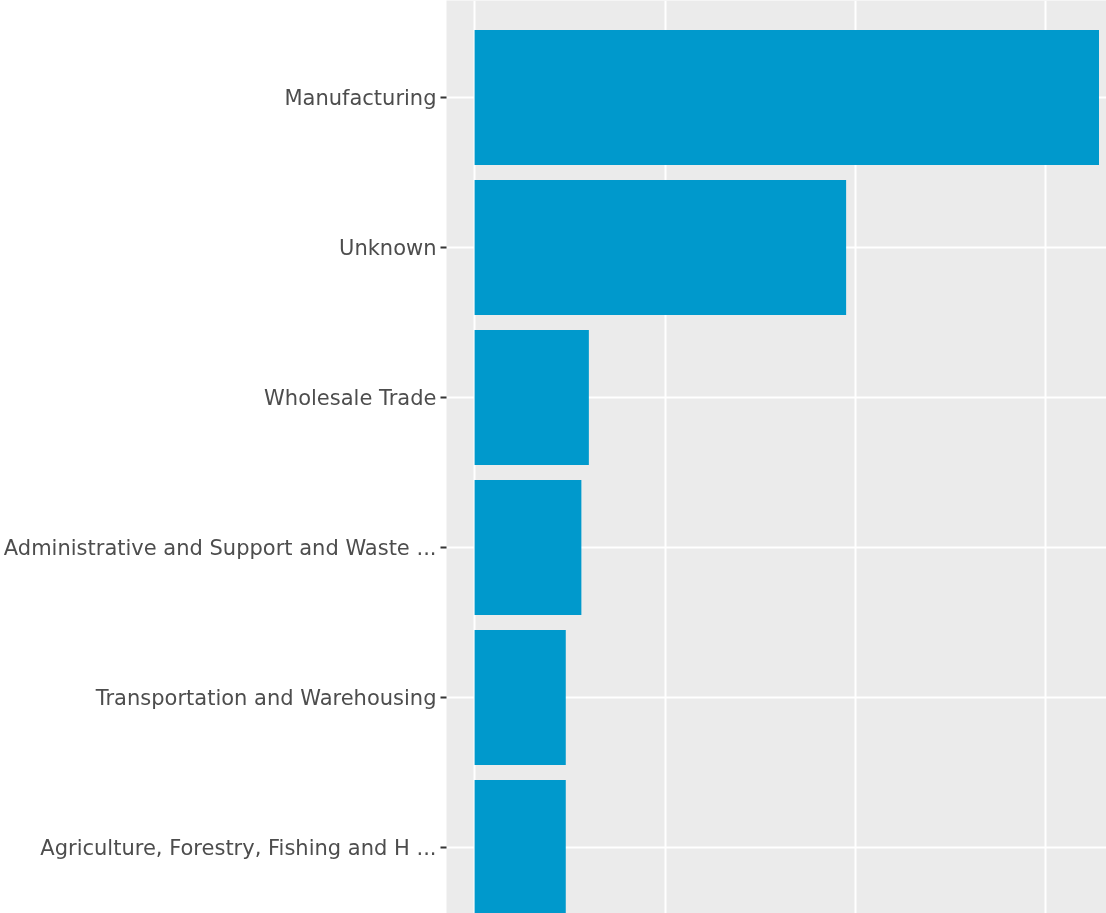 This screenshot has width=1106, height=913. I want to click on y-tick-label: Manufacturing, so click(360, 97).